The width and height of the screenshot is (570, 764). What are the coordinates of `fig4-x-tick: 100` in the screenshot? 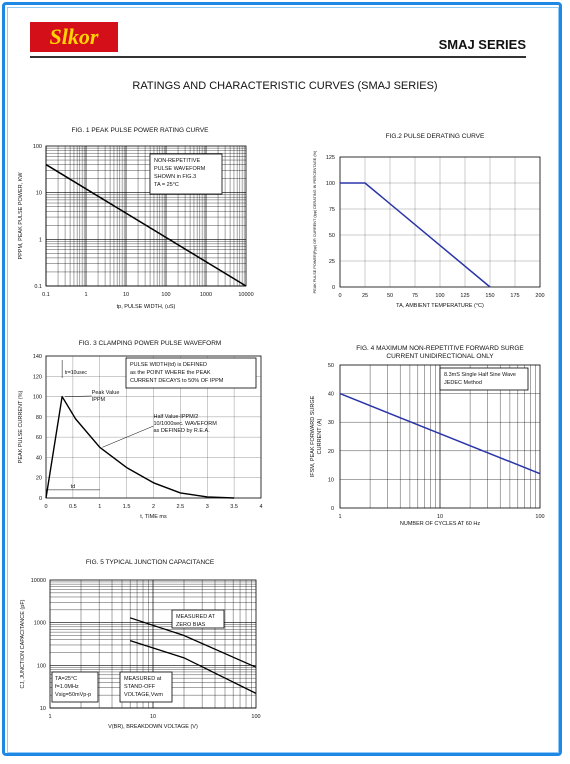 It's located at (539, 517).